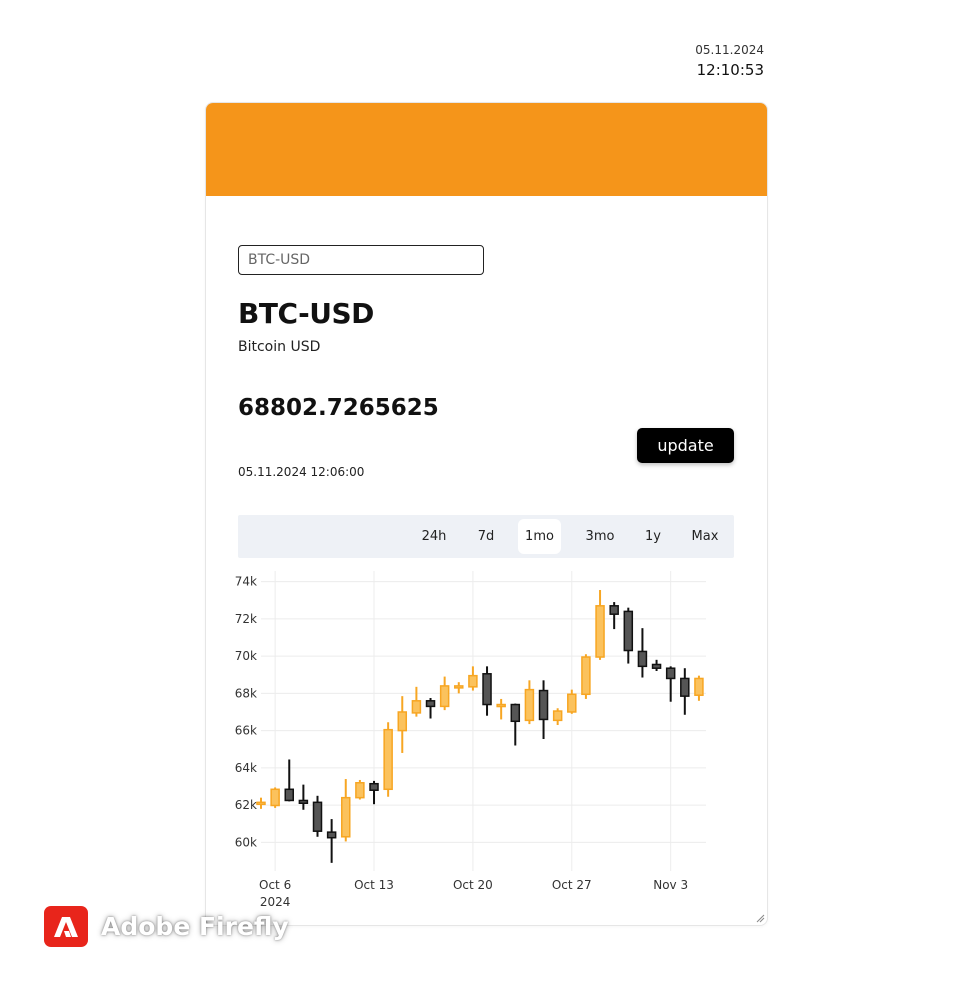 The height and width of the screenshot is (987, 969). What do you see at coordinates (361, 260) in the screenshot?
I see `ticker-search-input` at bounding box center [361, 260].